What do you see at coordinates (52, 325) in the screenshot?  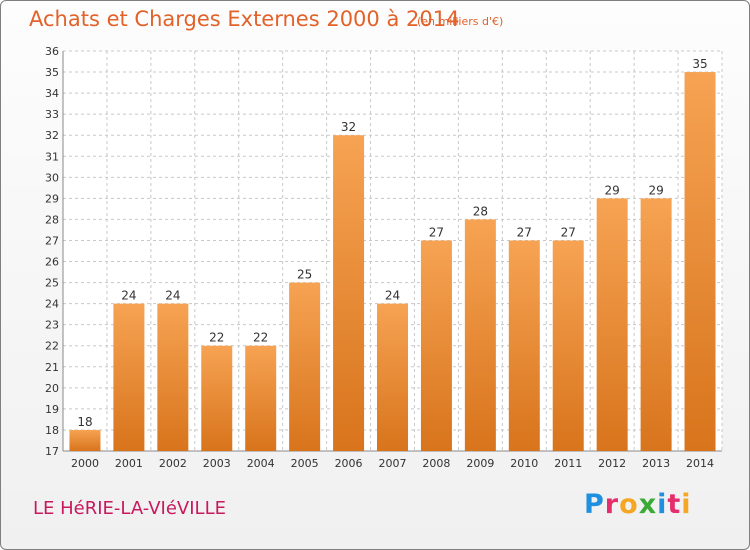 I see `y-tick-label: 23` at bounding box center [52, 325].